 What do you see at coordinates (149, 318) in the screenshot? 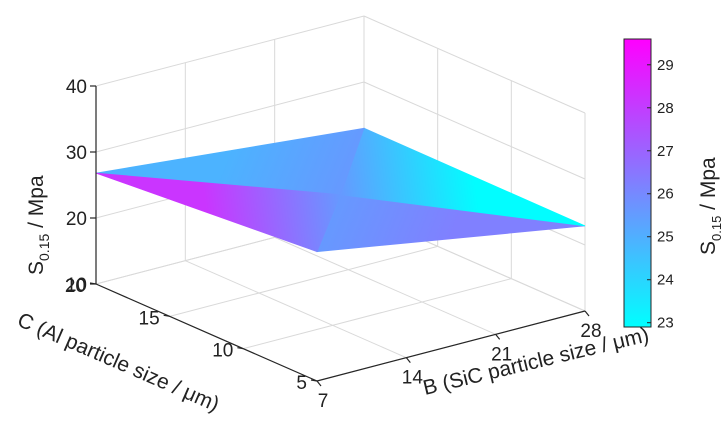
I see `y-tick-label: 15` at bounding box center [149, 318].